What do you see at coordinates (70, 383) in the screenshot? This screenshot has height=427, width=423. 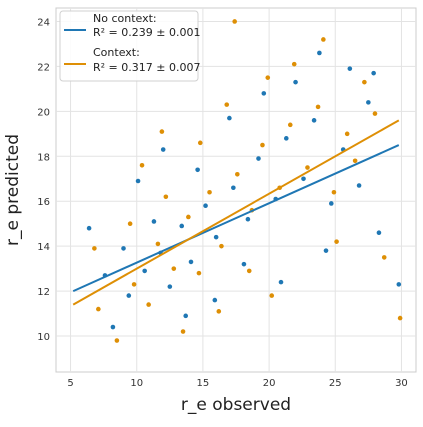 I see `x-tick-label: 5` at bounding box center [70, 383].